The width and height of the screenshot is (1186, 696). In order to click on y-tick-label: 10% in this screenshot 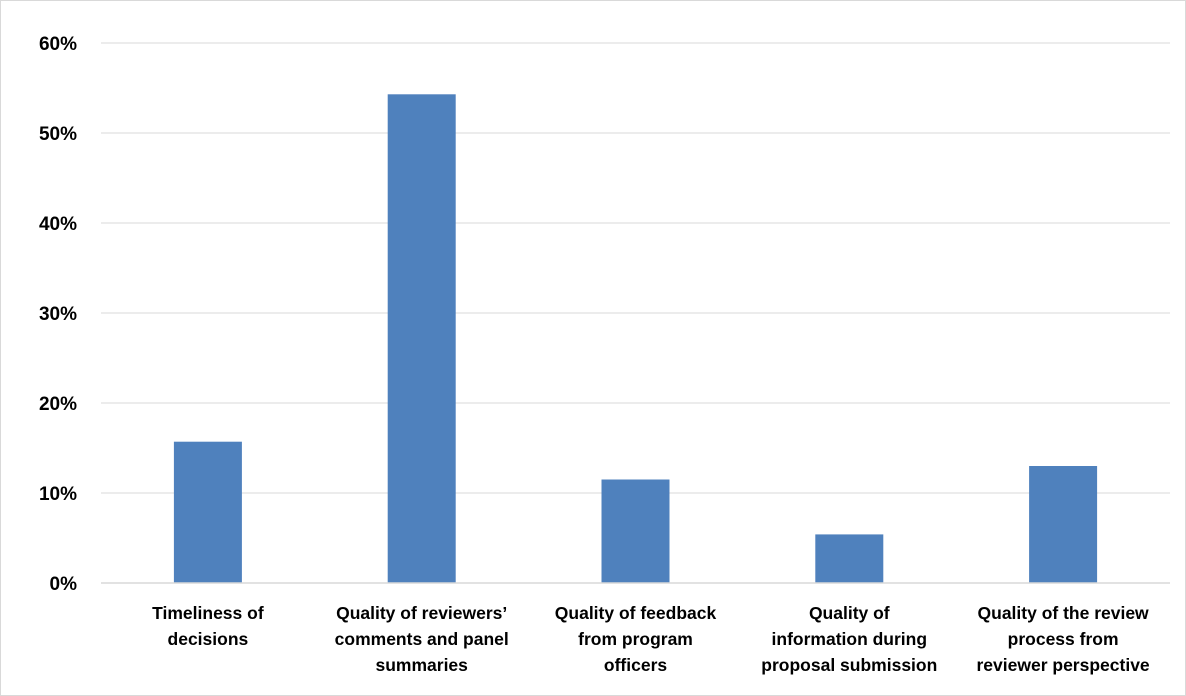, I will do `click(58, 494)`.